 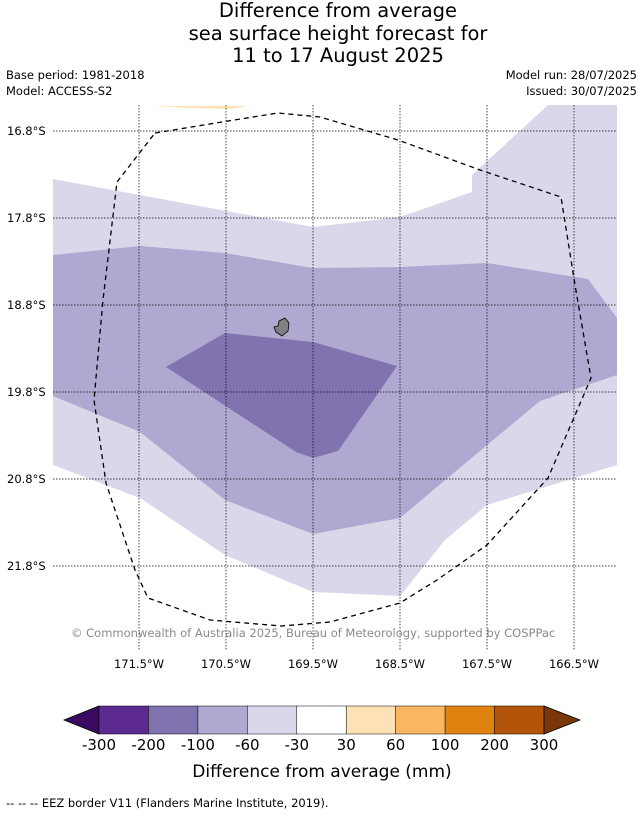 What do you see at coordinates (562, 720) in the screenshot?
I see `colorbar-extend-high` at bounding box center [562, 720].